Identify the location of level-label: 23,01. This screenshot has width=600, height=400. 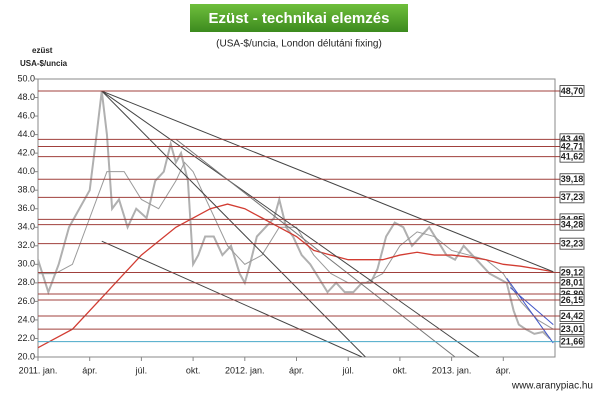
(572, 329).